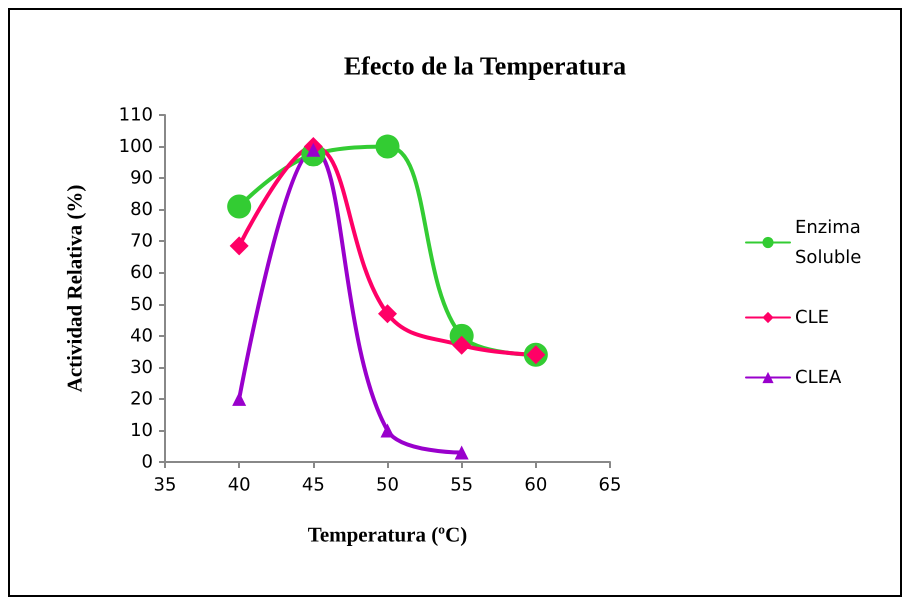  Describe the element at coordinates (388, 534) in the screenshot. I see `x-axis-title: Temperatura (ºC)` at that location.